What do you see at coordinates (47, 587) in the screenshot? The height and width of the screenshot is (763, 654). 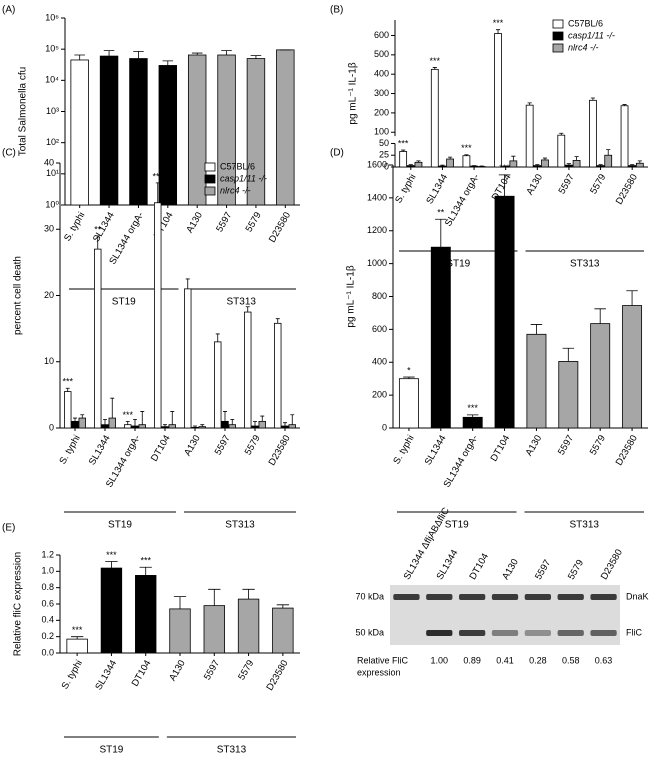 I see `y-tick-label: 0.8` at bounding box center [47, 587].